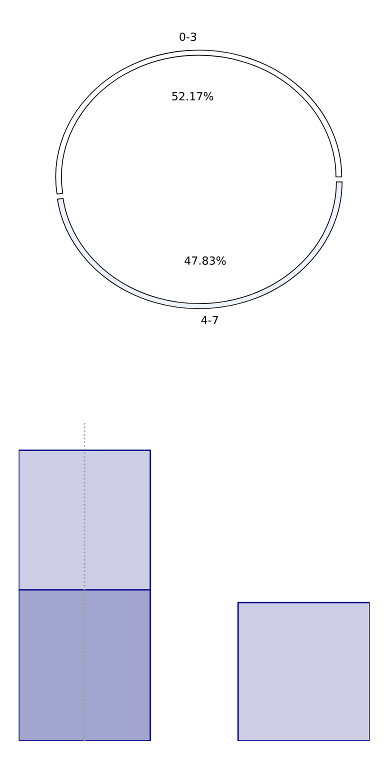 The image size is (390, 780). Describe the element at coordinates (188, 36) in the screenshot. I see `slice-label: 0-3` at that location.